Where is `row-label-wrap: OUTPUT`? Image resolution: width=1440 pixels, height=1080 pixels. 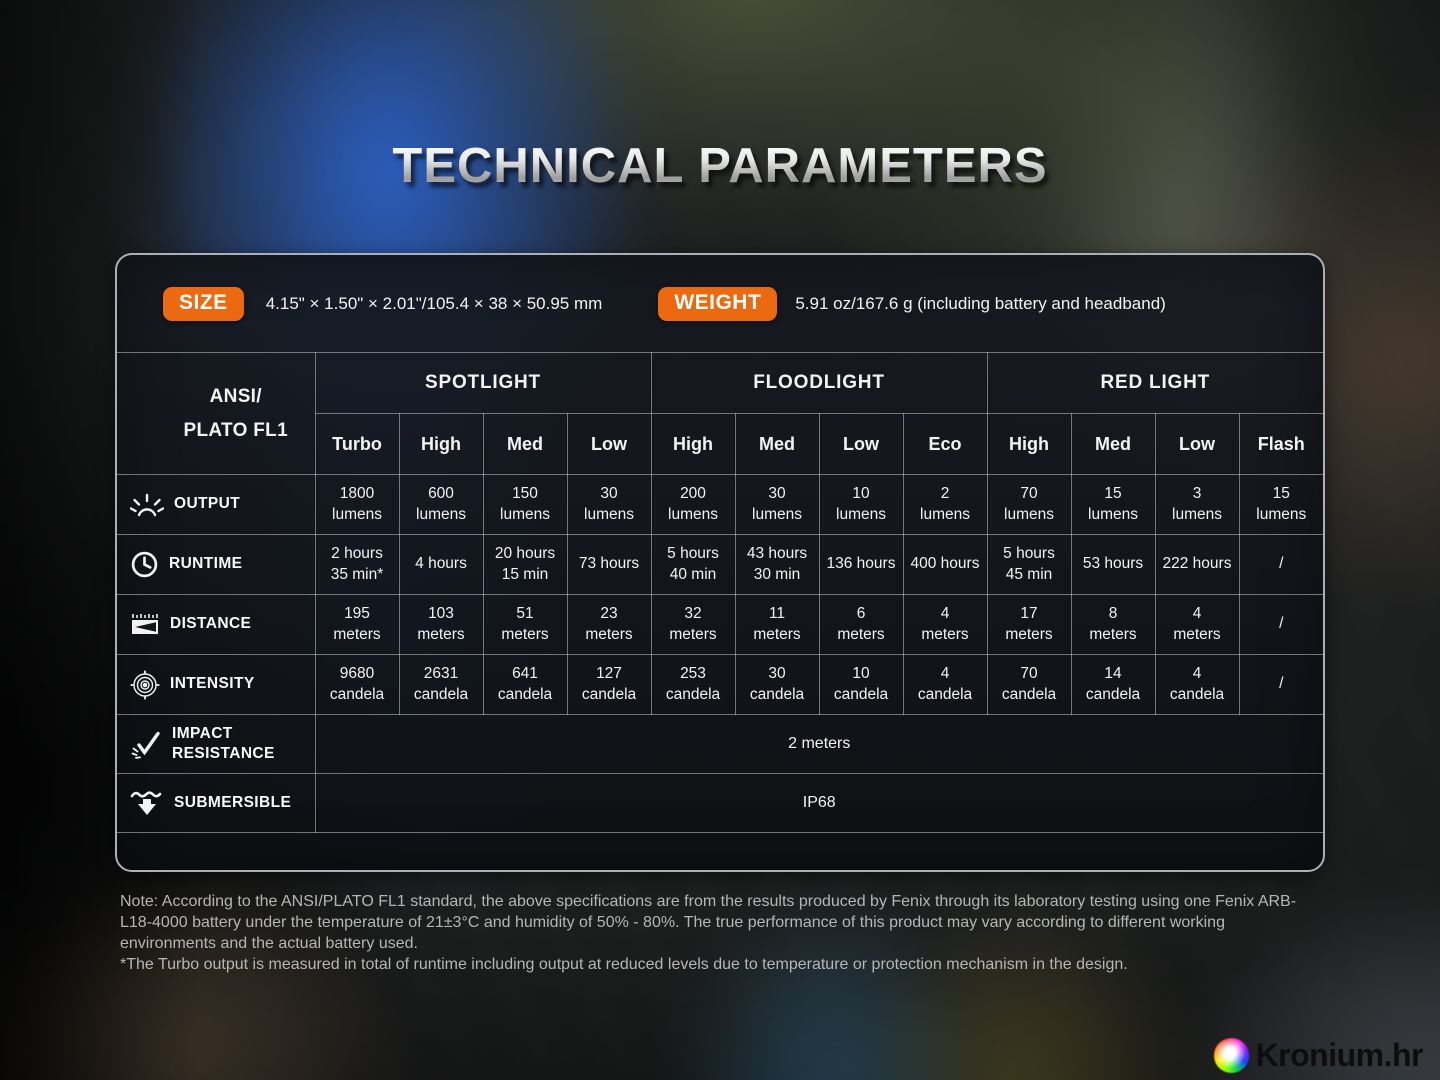
row-label-wrap: OUTPUT is located at coordinates (216, 505).